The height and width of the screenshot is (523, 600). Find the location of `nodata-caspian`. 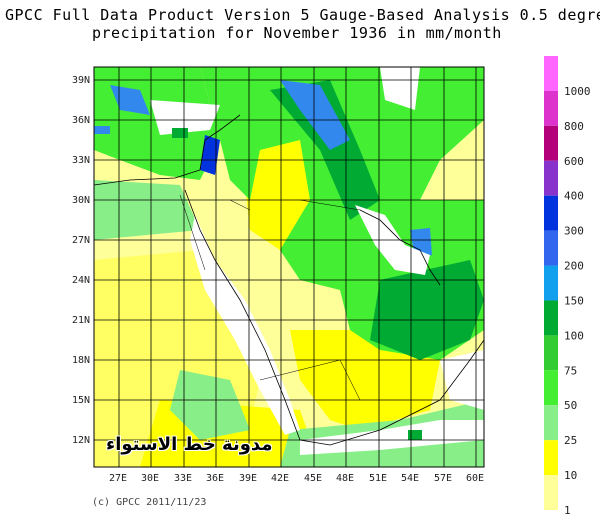

nodata-caspian is located at coordinates (400, 88).